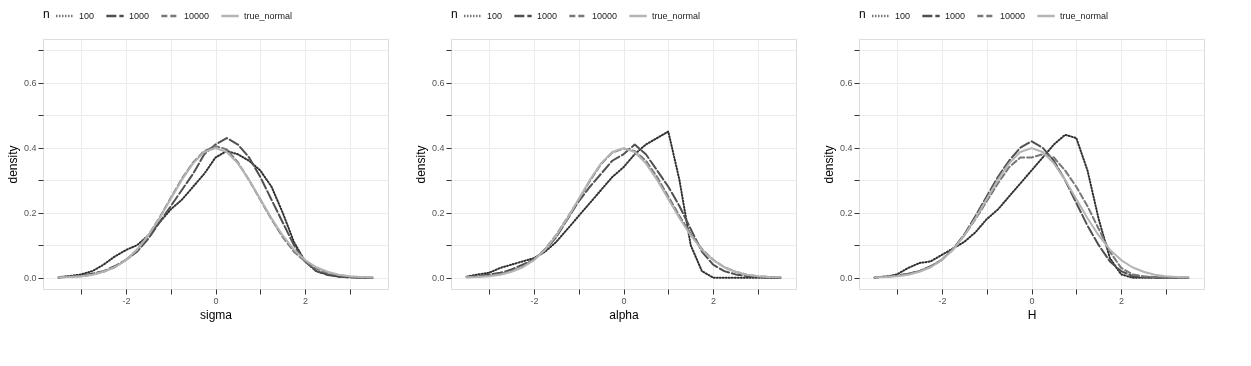 This screenshot has width=1251, height=366. Describe the element at coordinates (1032, 314) in the screenshot. I see `x-axis-title: H` at that location.